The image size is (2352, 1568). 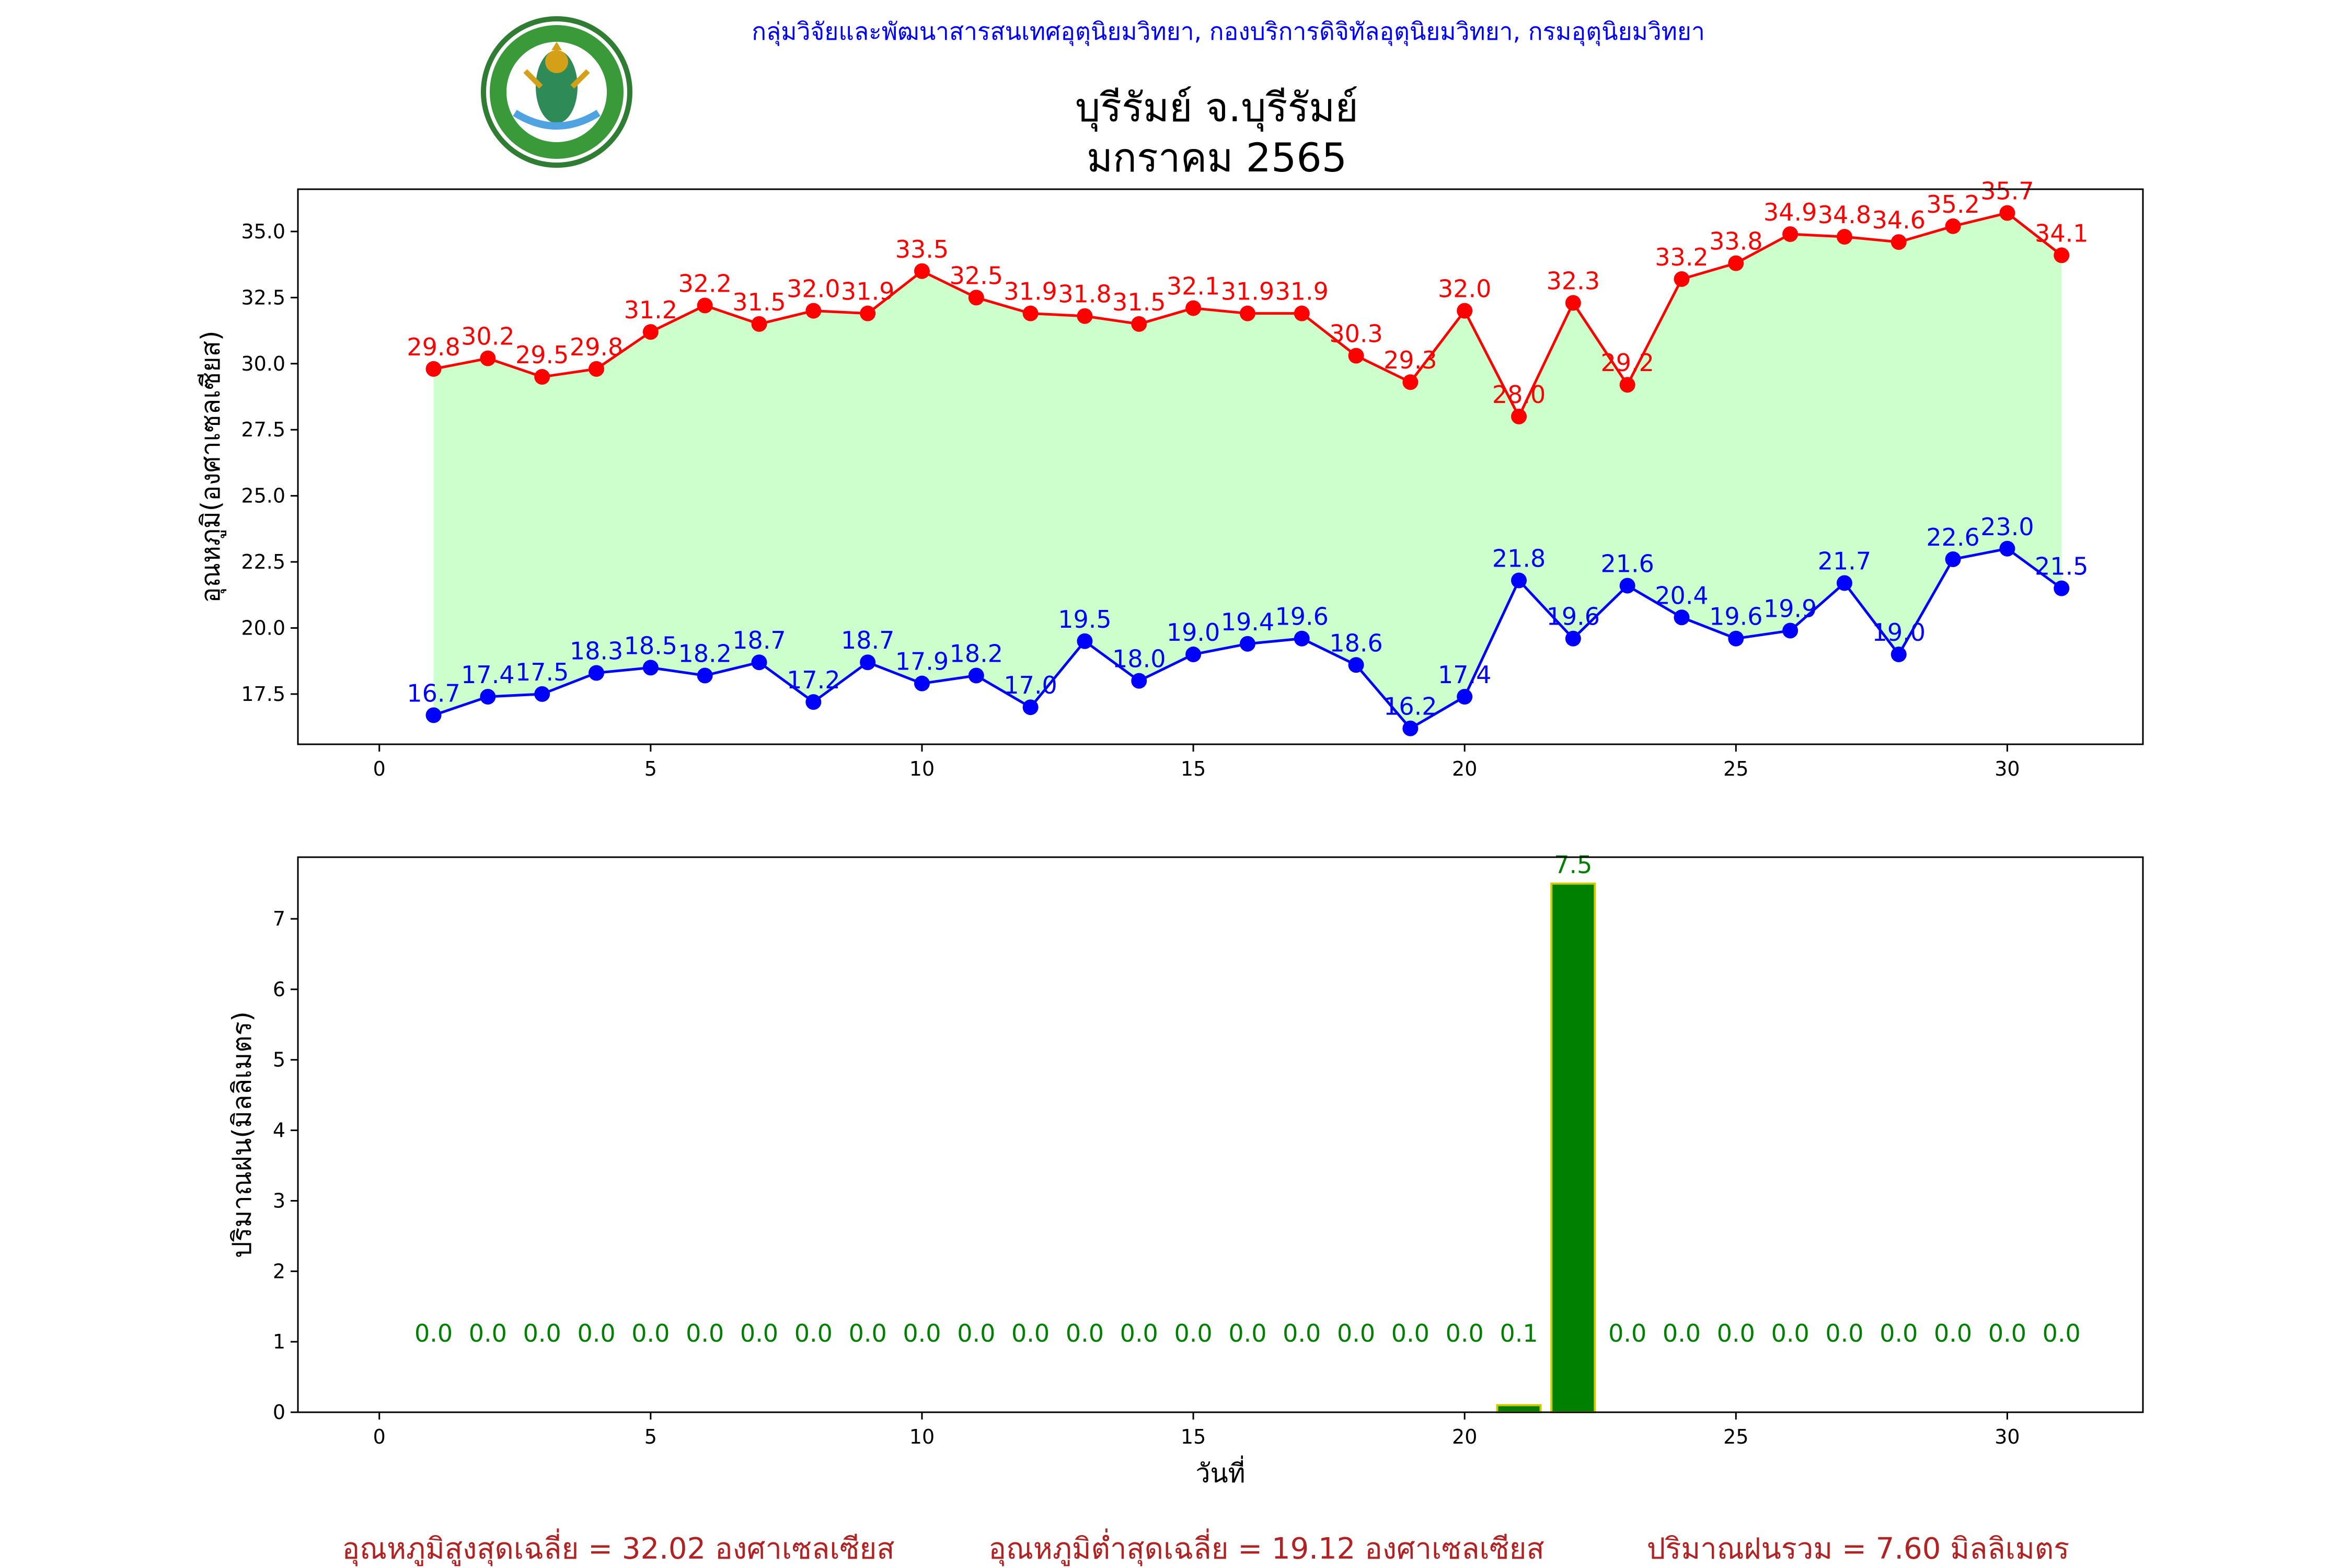 I want to click on rainfall-y-tick-label: 6, so click(x=279, y=989).